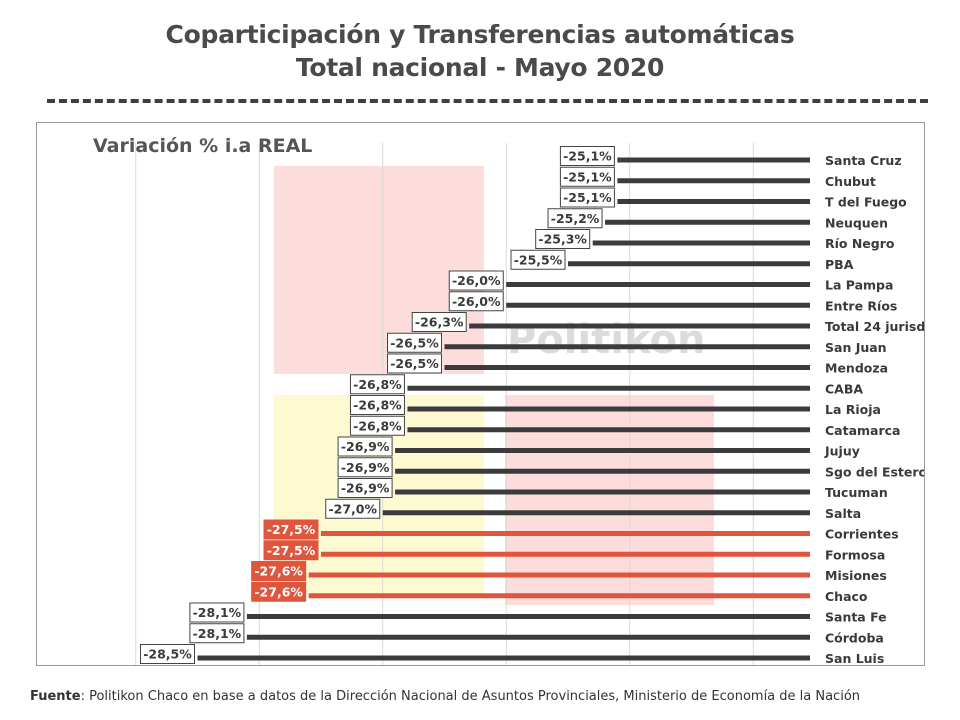 Image resolution: width=960 pixels, height=720 pixels. What do you see at coordinates (856, 575) in the screenshot?
I see `category-label: Misiones` at bounding box center [856, 575].